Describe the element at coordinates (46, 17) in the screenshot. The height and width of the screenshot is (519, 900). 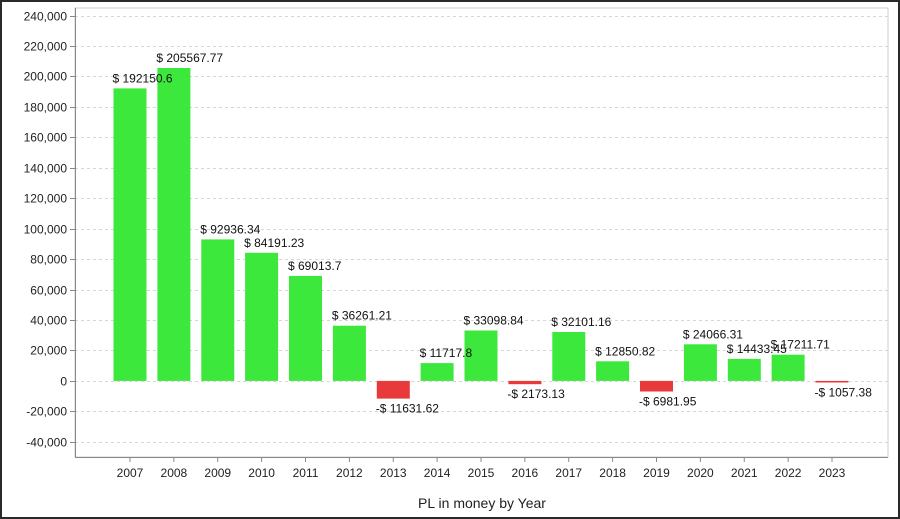
I see `y-tick-label: 240,000` at that location.